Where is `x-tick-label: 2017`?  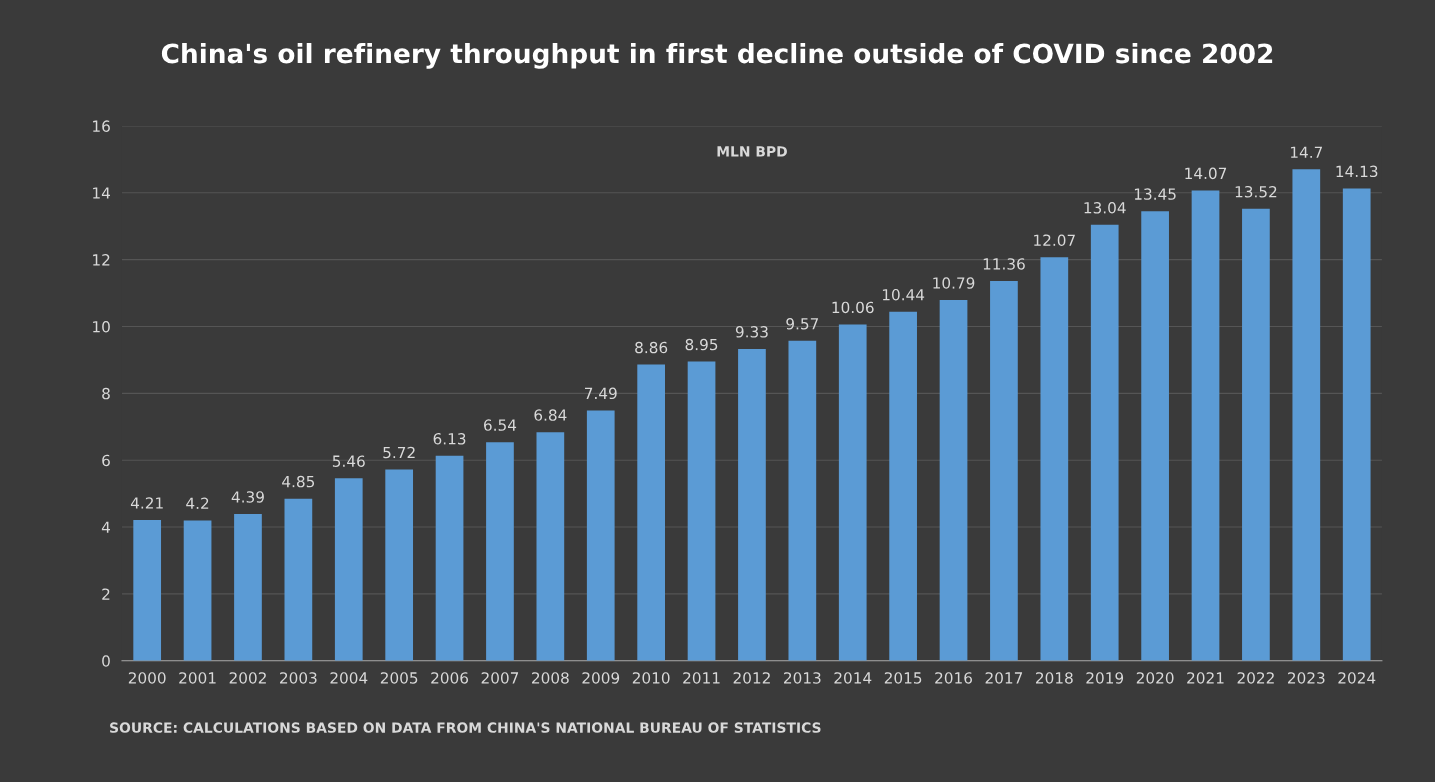 x-tick-label: 2017 is located at coordinates (1004, 678).